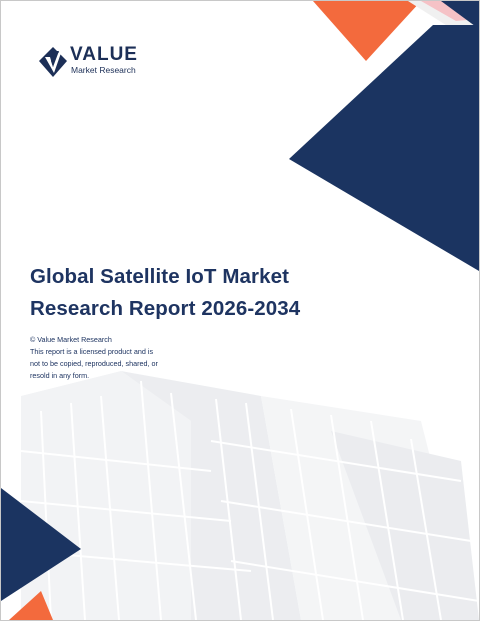 Image resolution: width=480 pixels, height=621 pixels. Describe the element at coordinates (94, 363) in the screenshot. I see `license-line-2: not to be copied, reproduced, shared, or` at that location.